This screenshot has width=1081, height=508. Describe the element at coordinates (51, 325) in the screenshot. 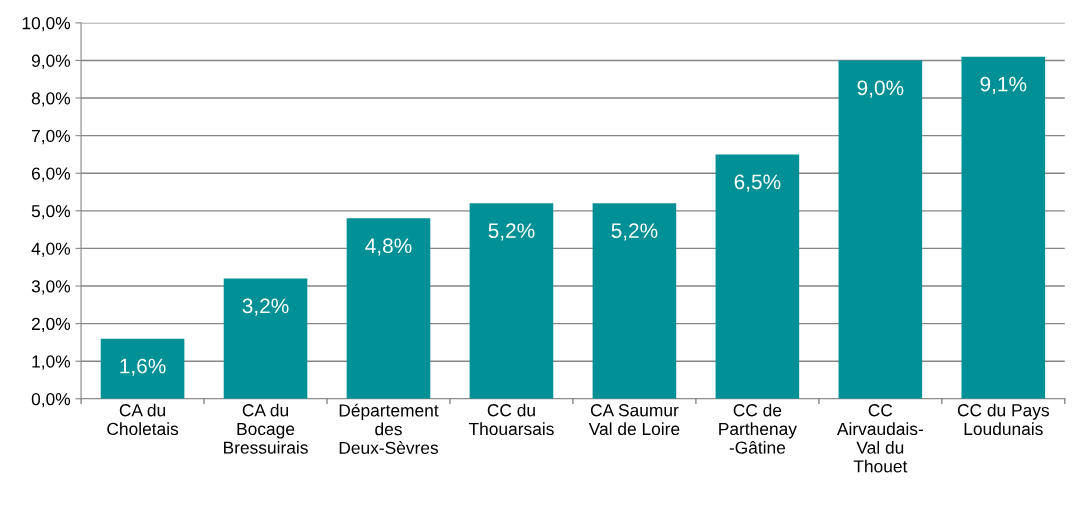

I see `y-tick-label: 2,0%` at that location.